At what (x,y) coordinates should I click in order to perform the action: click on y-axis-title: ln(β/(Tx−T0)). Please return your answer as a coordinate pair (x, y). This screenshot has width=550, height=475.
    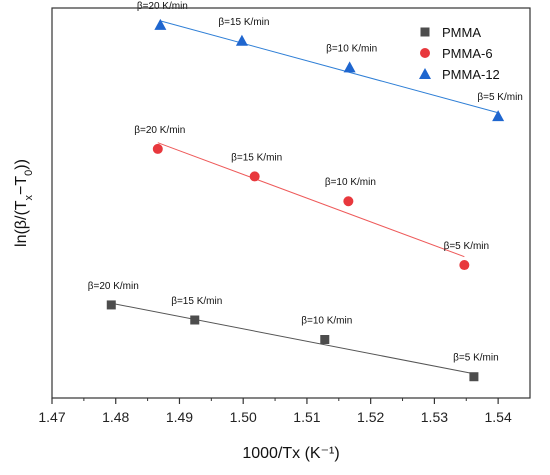
    Looking at the image, I should click on (24, 203).